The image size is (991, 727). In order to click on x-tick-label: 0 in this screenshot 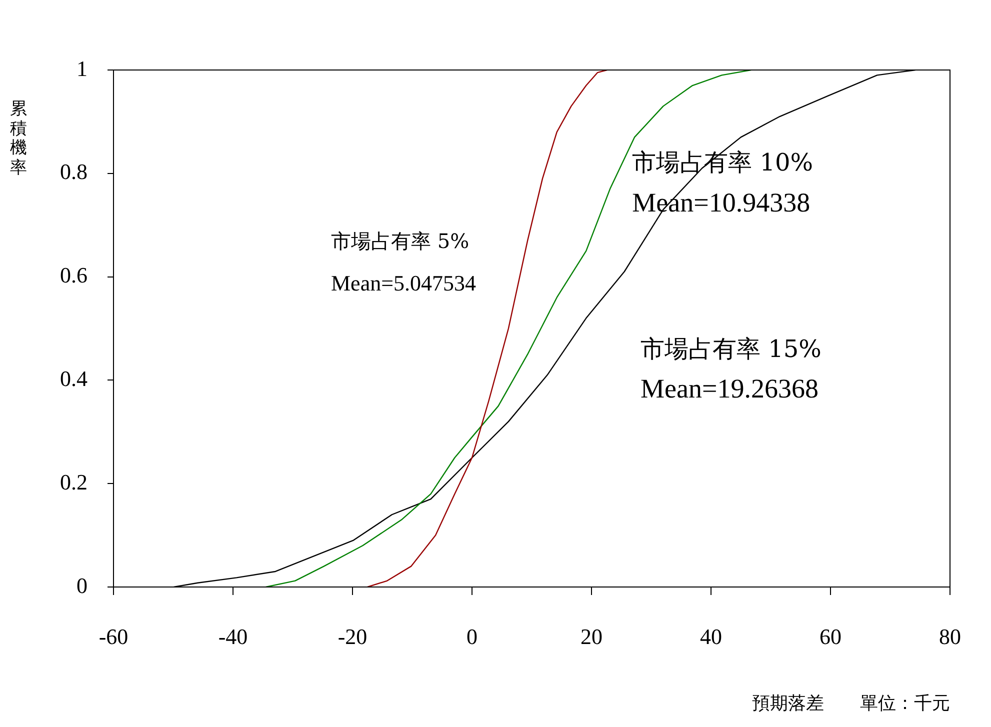, I will do `click(472, 636)`.